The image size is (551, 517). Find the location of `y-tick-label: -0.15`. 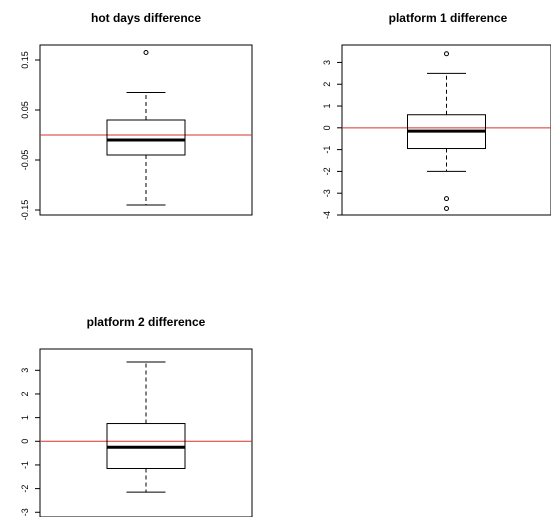

y-tick-label: -0.15 is located at coordinates (25, 210).